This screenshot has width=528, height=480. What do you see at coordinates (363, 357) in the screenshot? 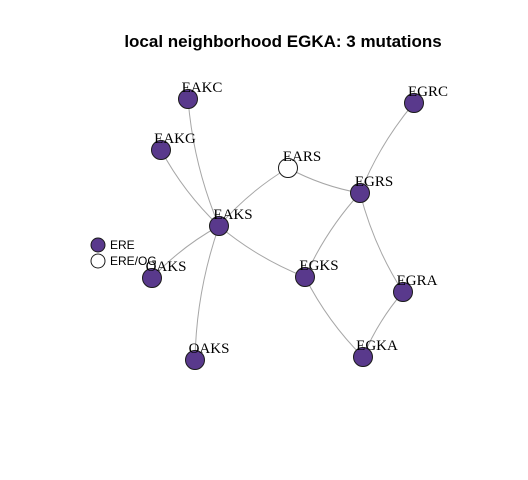
I see `node-egka` at bounding box center [363, 357].